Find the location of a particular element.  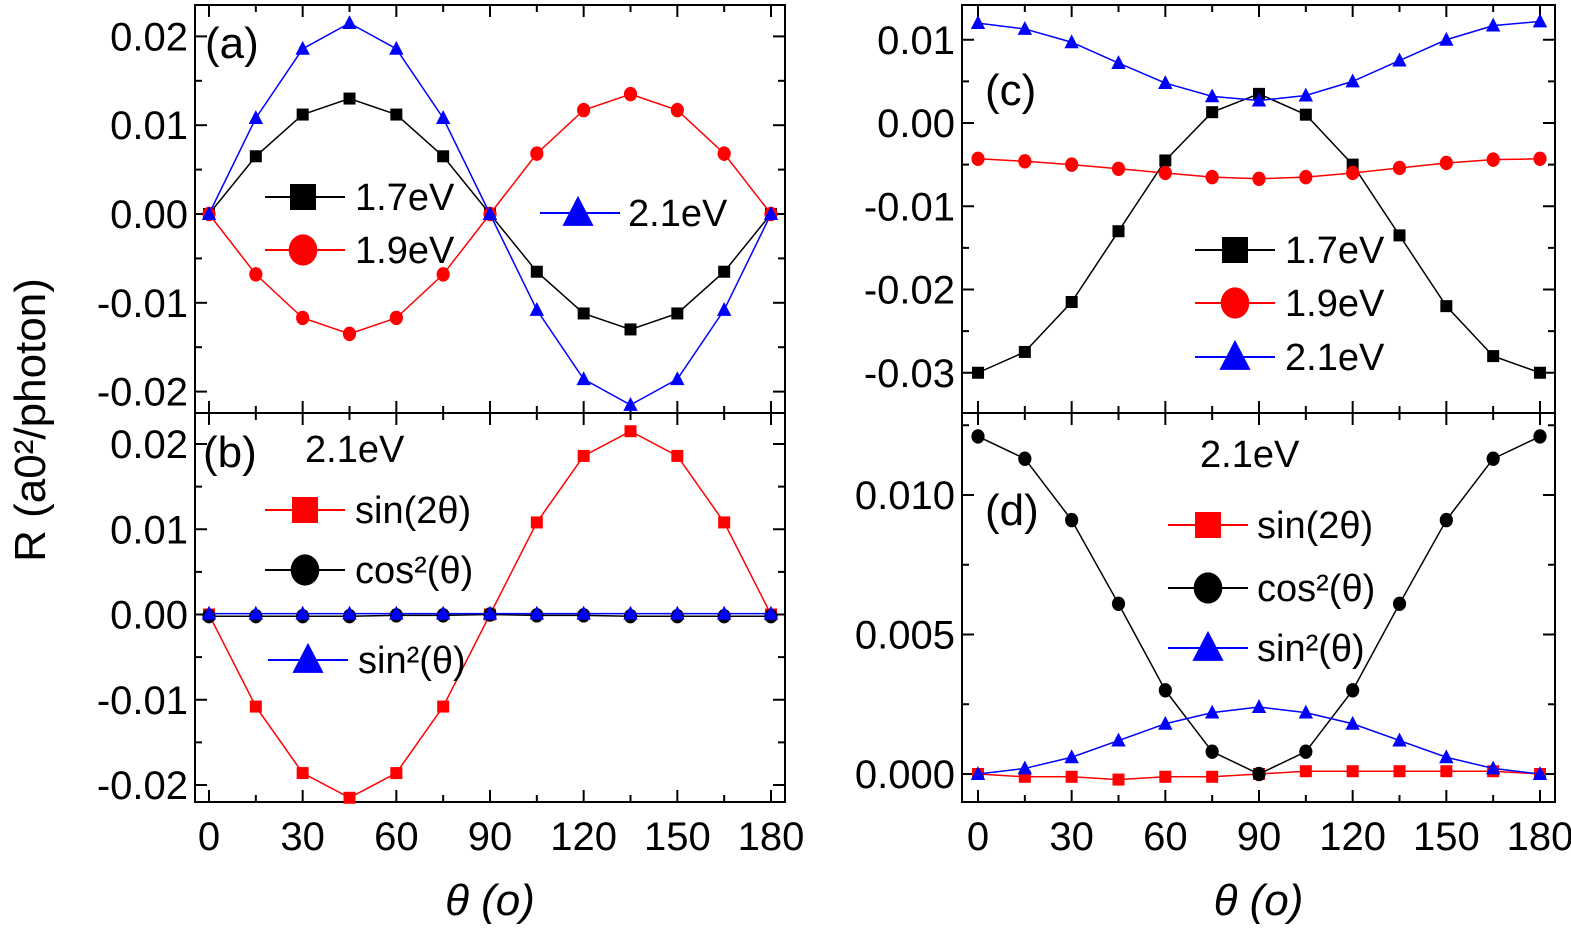

legend-item: sin(2θ) is located at coordinates (368, 511).